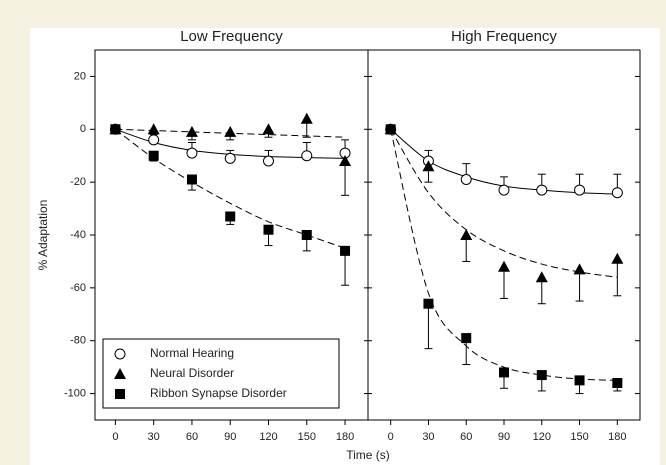 Image resolution: width=666 pixels, height=465 pixels. I want to click on legend-label: Normal Hearing, so click(192, 353).